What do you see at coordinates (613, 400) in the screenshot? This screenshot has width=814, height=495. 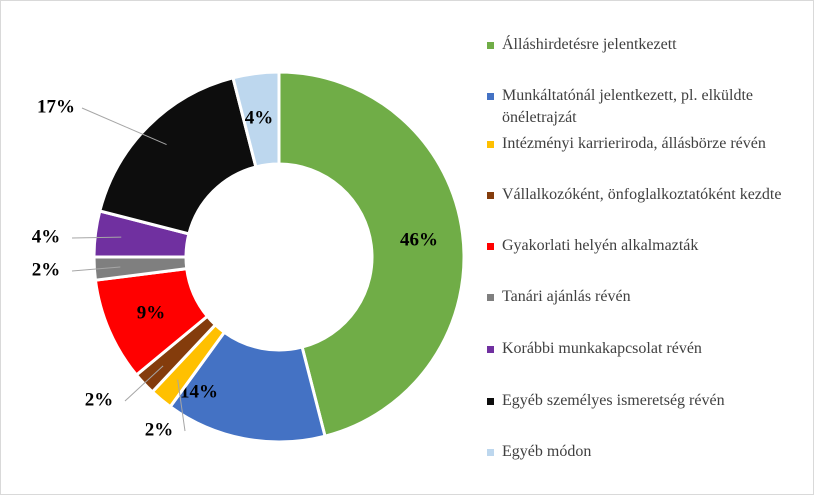 I see `legend-label: Egyéb személyes ismeretség révén` at bounding box center [613, 400].